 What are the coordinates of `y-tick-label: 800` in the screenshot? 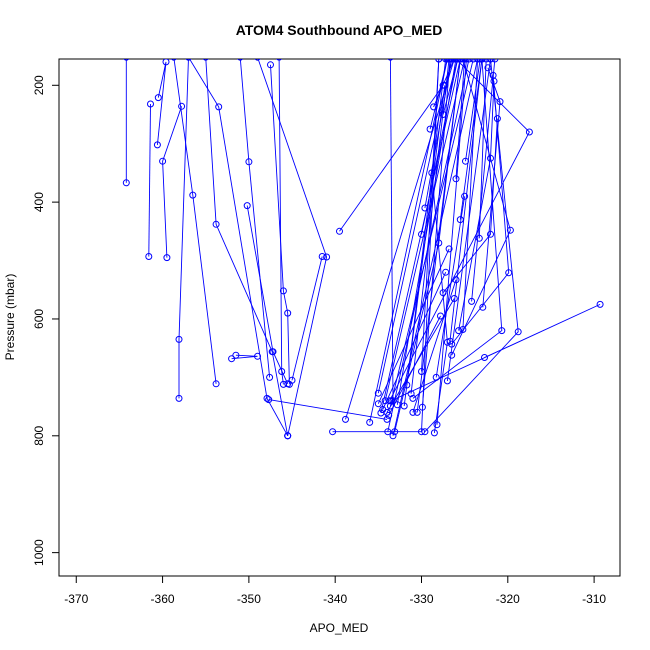 It's located at (39, 435).